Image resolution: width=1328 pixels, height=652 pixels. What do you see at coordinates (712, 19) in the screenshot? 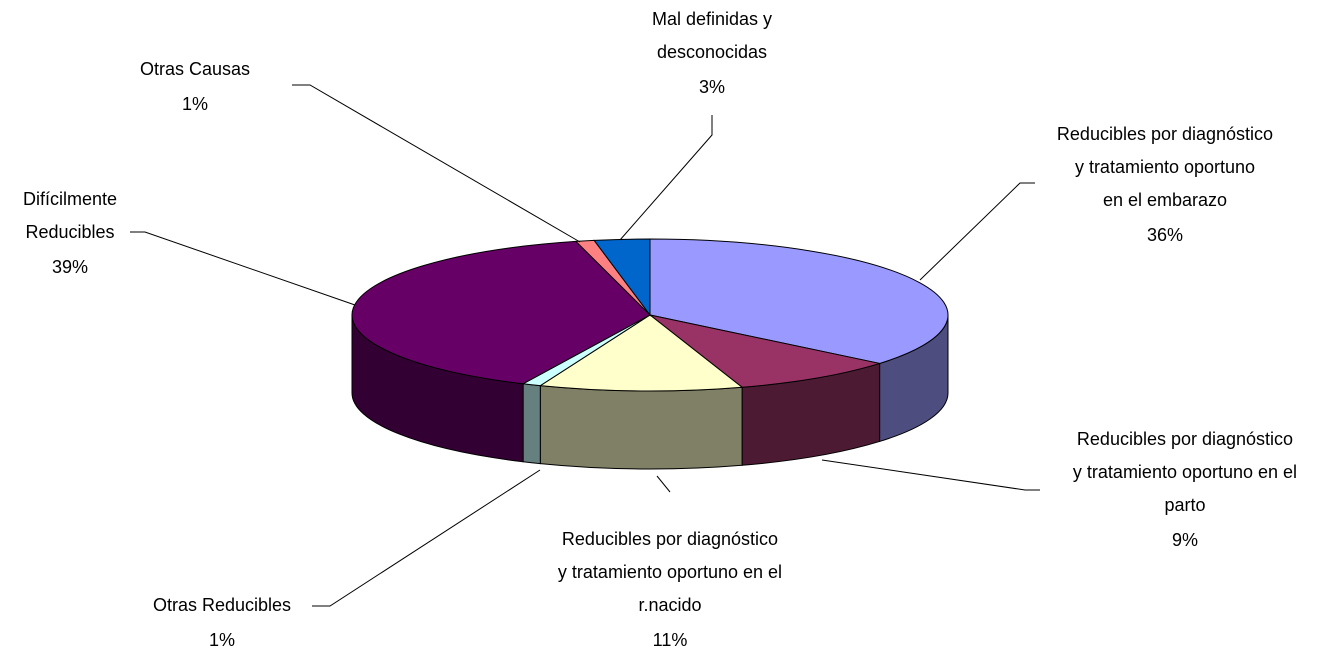
I see `slice-label: Mal definidas y` at bounding box center [712, 19].